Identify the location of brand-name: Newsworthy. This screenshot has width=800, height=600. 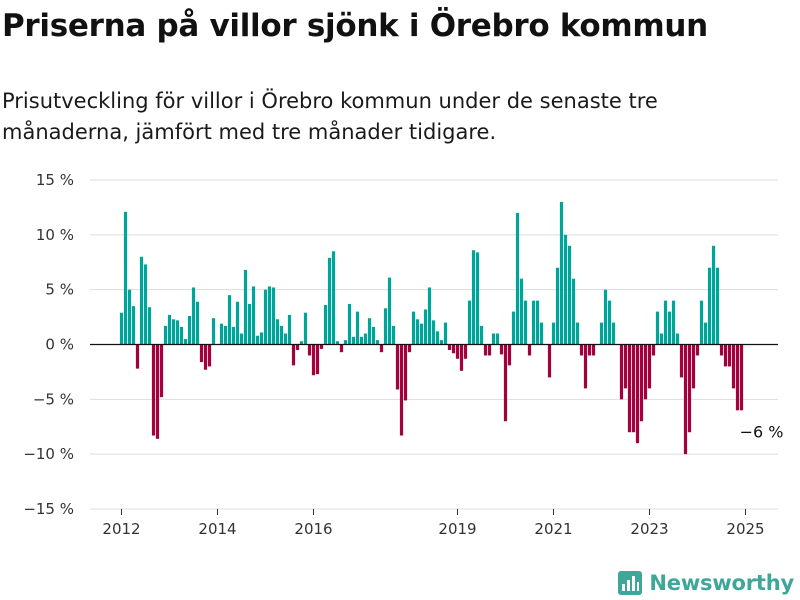
(721, 583).